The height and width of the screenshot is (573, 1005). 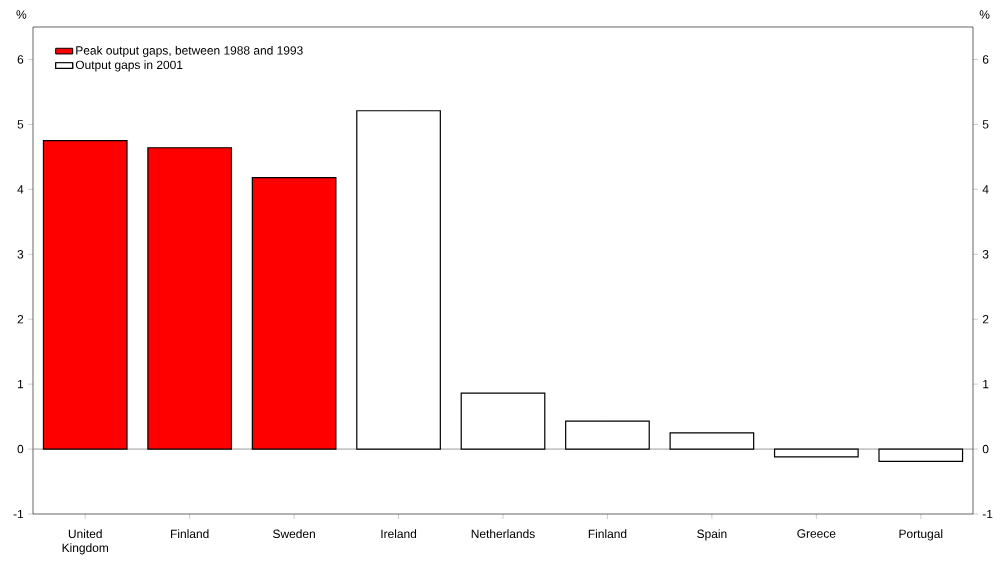 What do you see at coordinates (985, 254) in the screenshot?
I see `y2-tick-label: 3` at bounding box center [985, 254].